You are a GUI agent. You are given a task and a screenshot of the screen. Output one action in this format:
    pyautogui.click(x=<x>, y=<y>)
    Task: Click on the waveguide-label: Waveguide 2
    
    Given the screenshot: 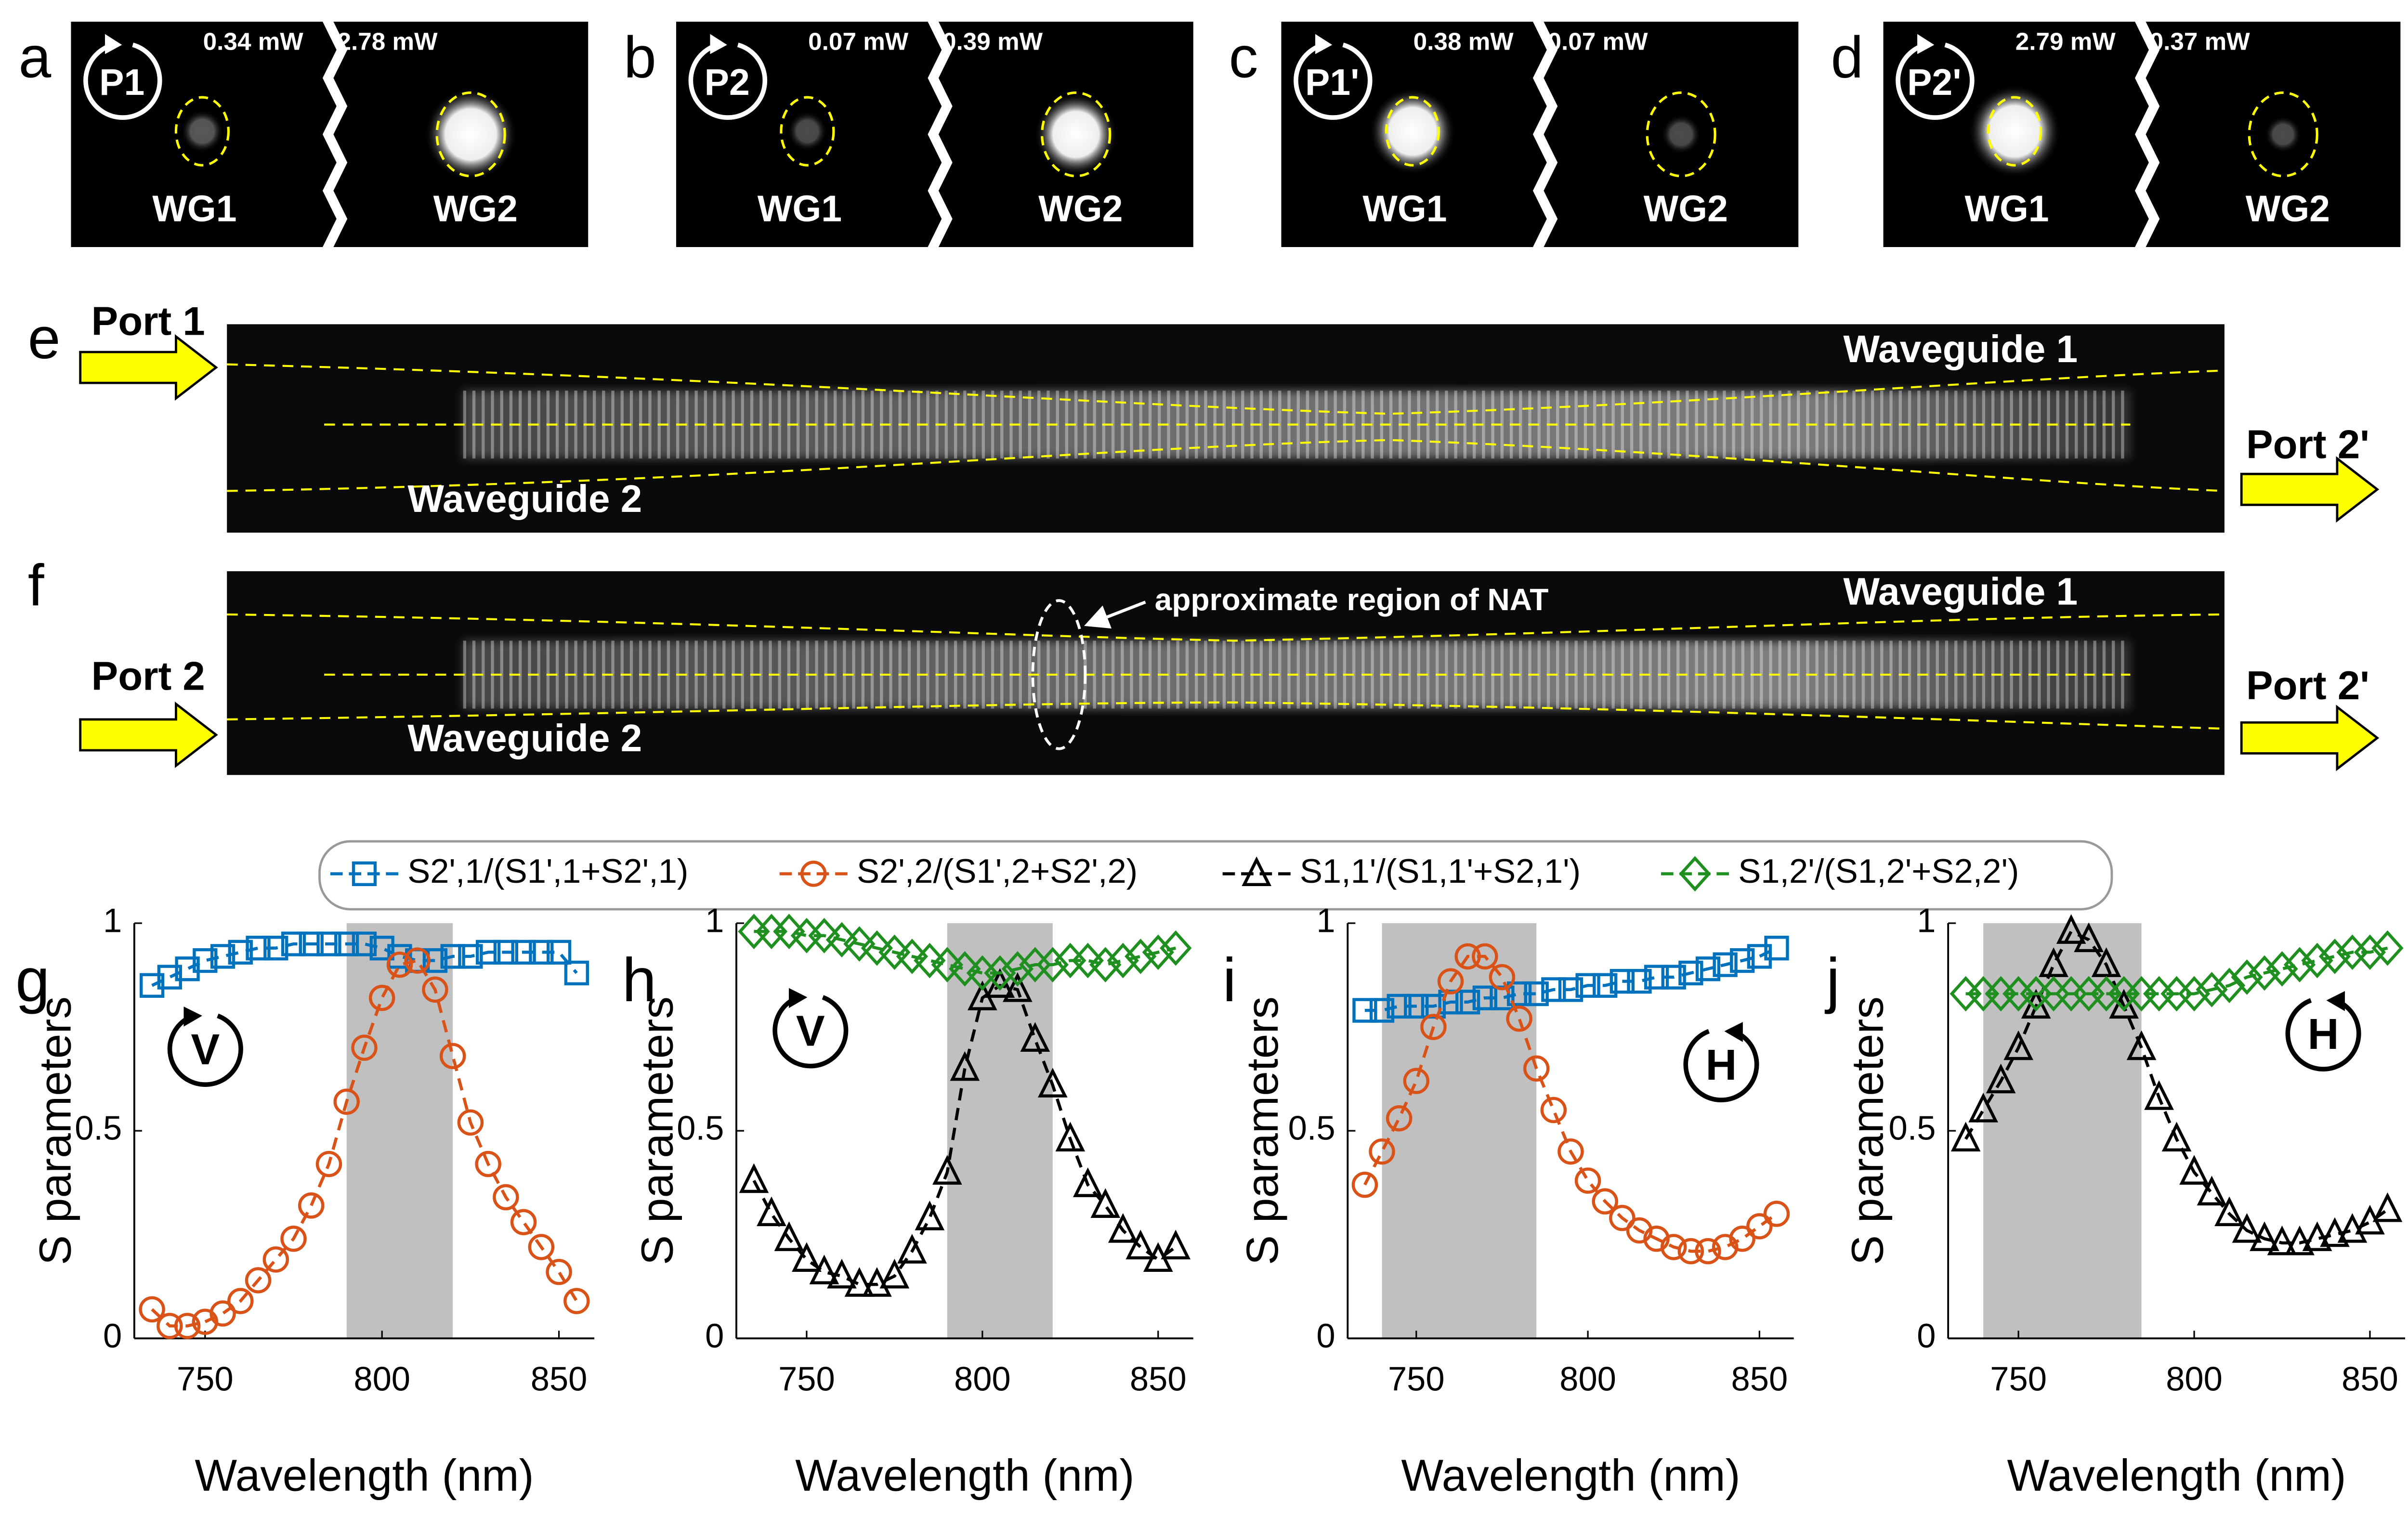 What is the action you would take?
    pyautogui.click(x=524, y=498)
    